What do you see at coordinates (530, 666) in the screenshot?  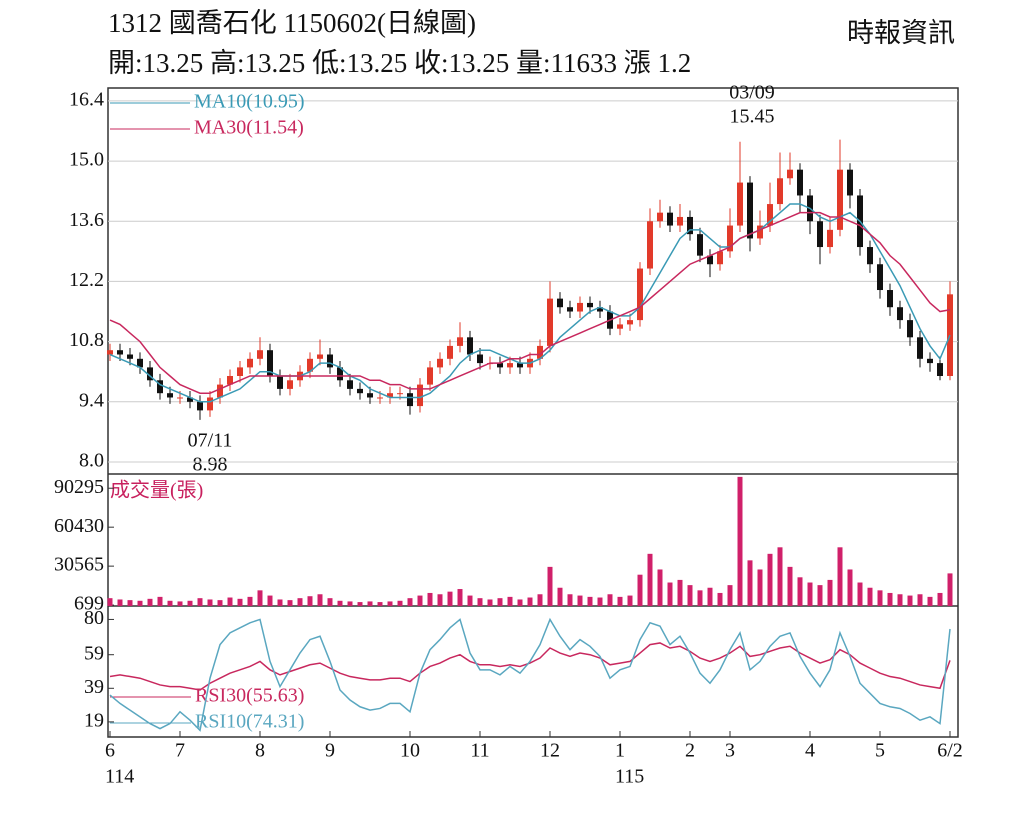 I see `series-line` at bounding box center [530, 666].